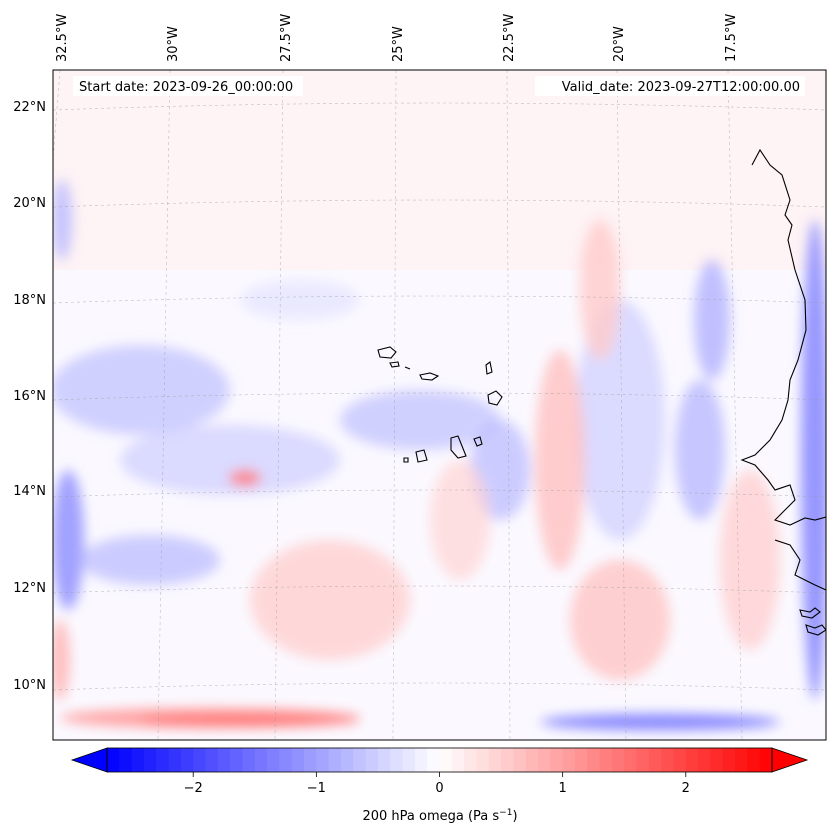 The height and width of the screenshot is (839, 837). Describe the element at coordinates (509, 38) in the screenshot. I see `lon-label: 22.5°W` at that location.